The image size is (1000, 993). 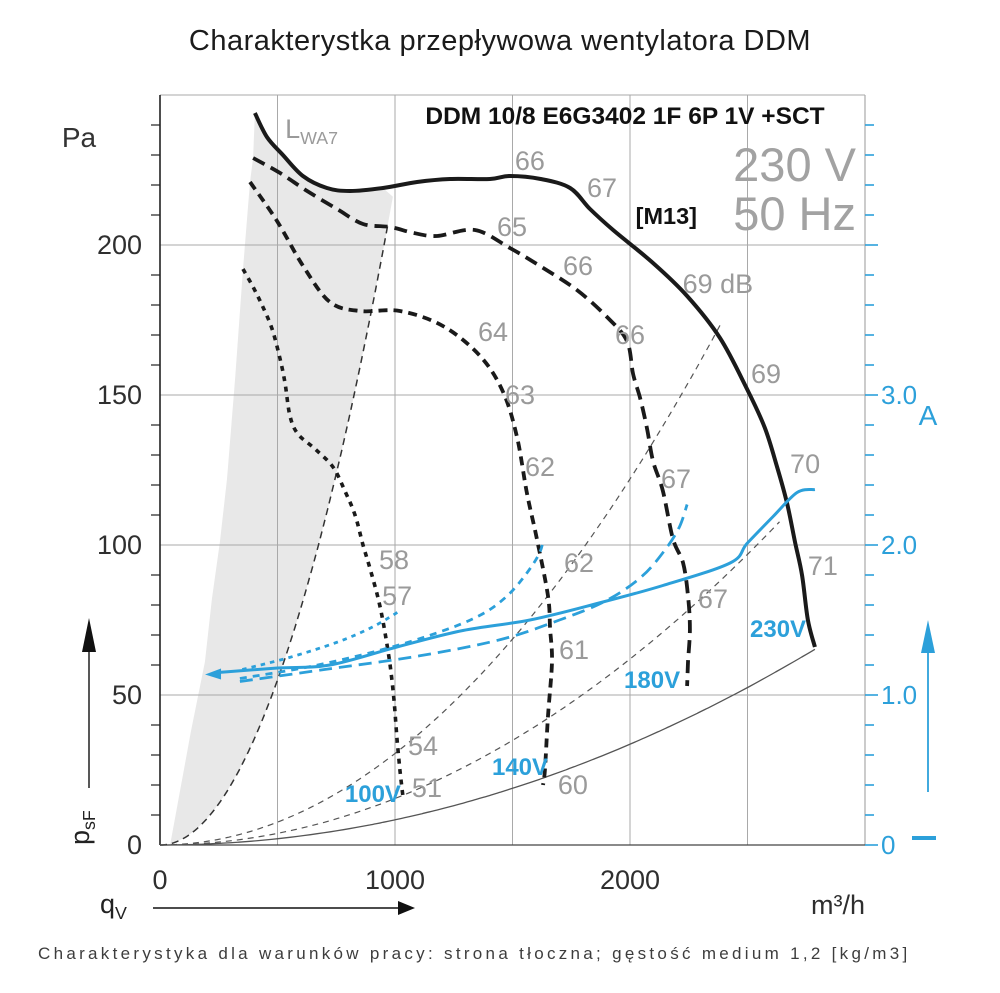 What do you see at coordinates (321, 640) in the screenshot?
I see `current-100v` at bounding box center [321, 640].